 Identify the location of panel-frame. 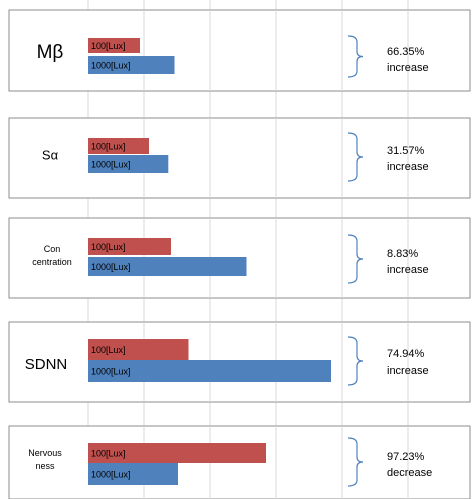
(239, 462).